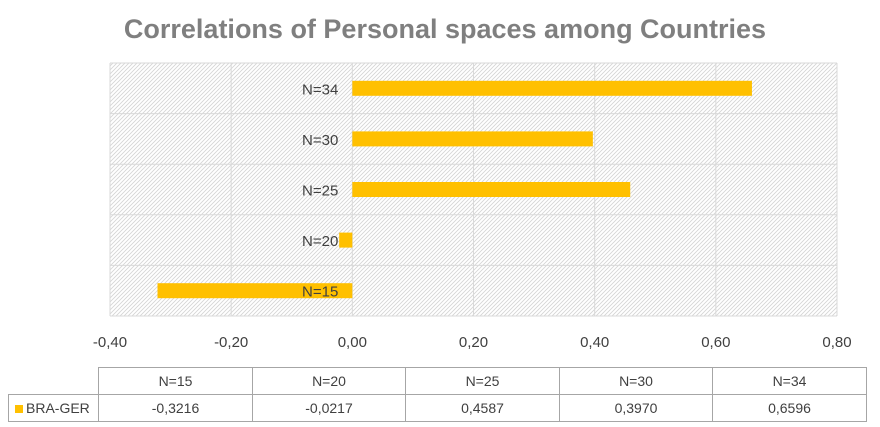  I want to click on category-label: N=30, so click(320, 140).